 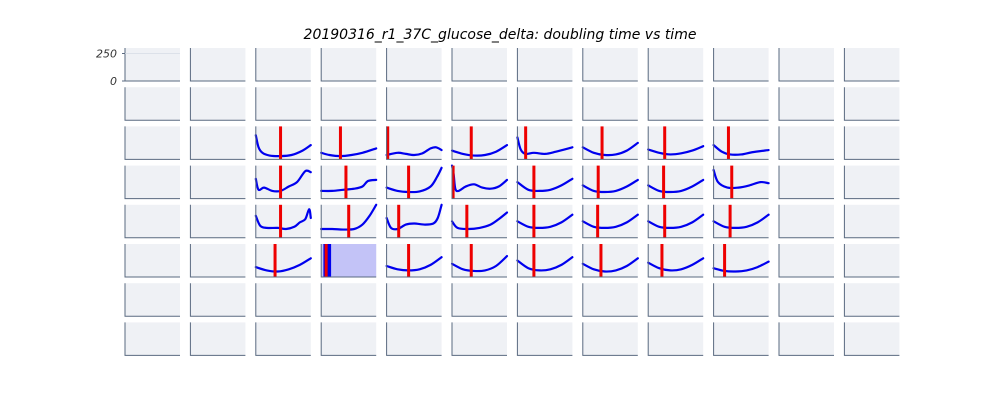 I want to click on panel-r5-c1, so click(x=217, y=261).